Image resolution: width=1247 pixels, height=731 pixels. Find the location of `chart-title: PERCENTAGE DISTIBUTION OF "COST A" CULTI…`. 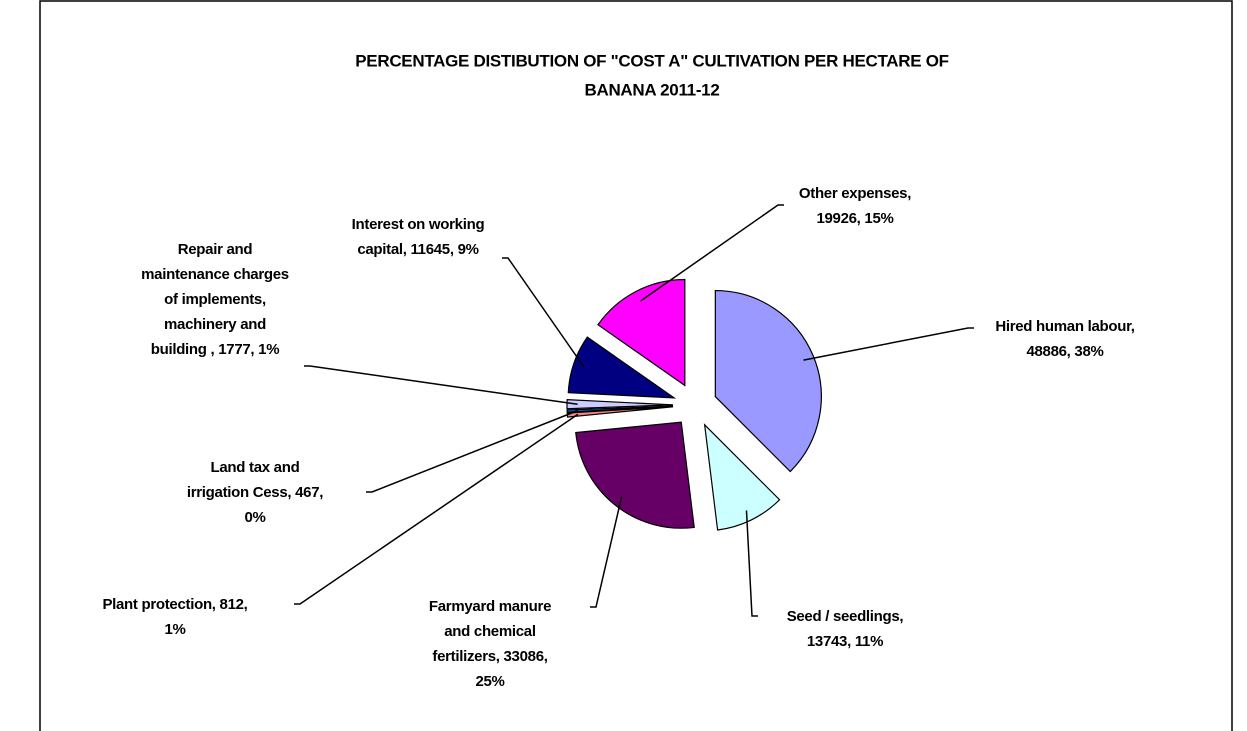

chart-title: PERCENTAGE DISTIBUTION OF "COST A" CULTI… is located at coordinates (651, 60).